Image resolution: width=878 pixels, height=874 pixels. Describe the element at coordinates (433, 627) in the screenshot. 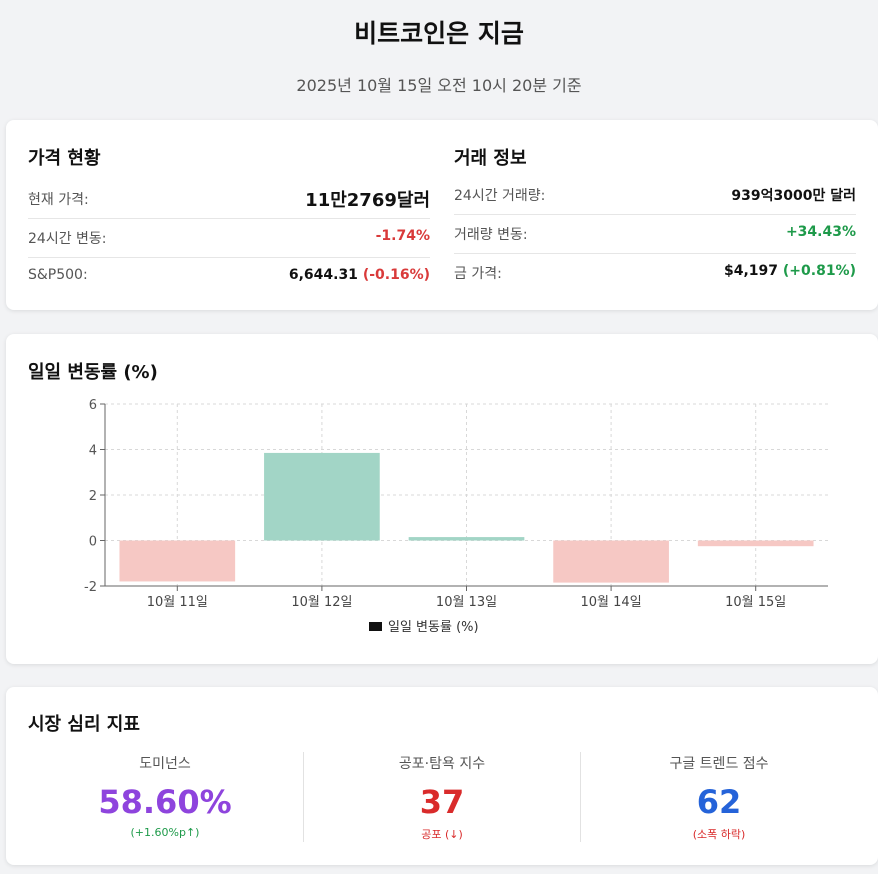

I see `legend-label: 일일 변동률 (%)` at that location.